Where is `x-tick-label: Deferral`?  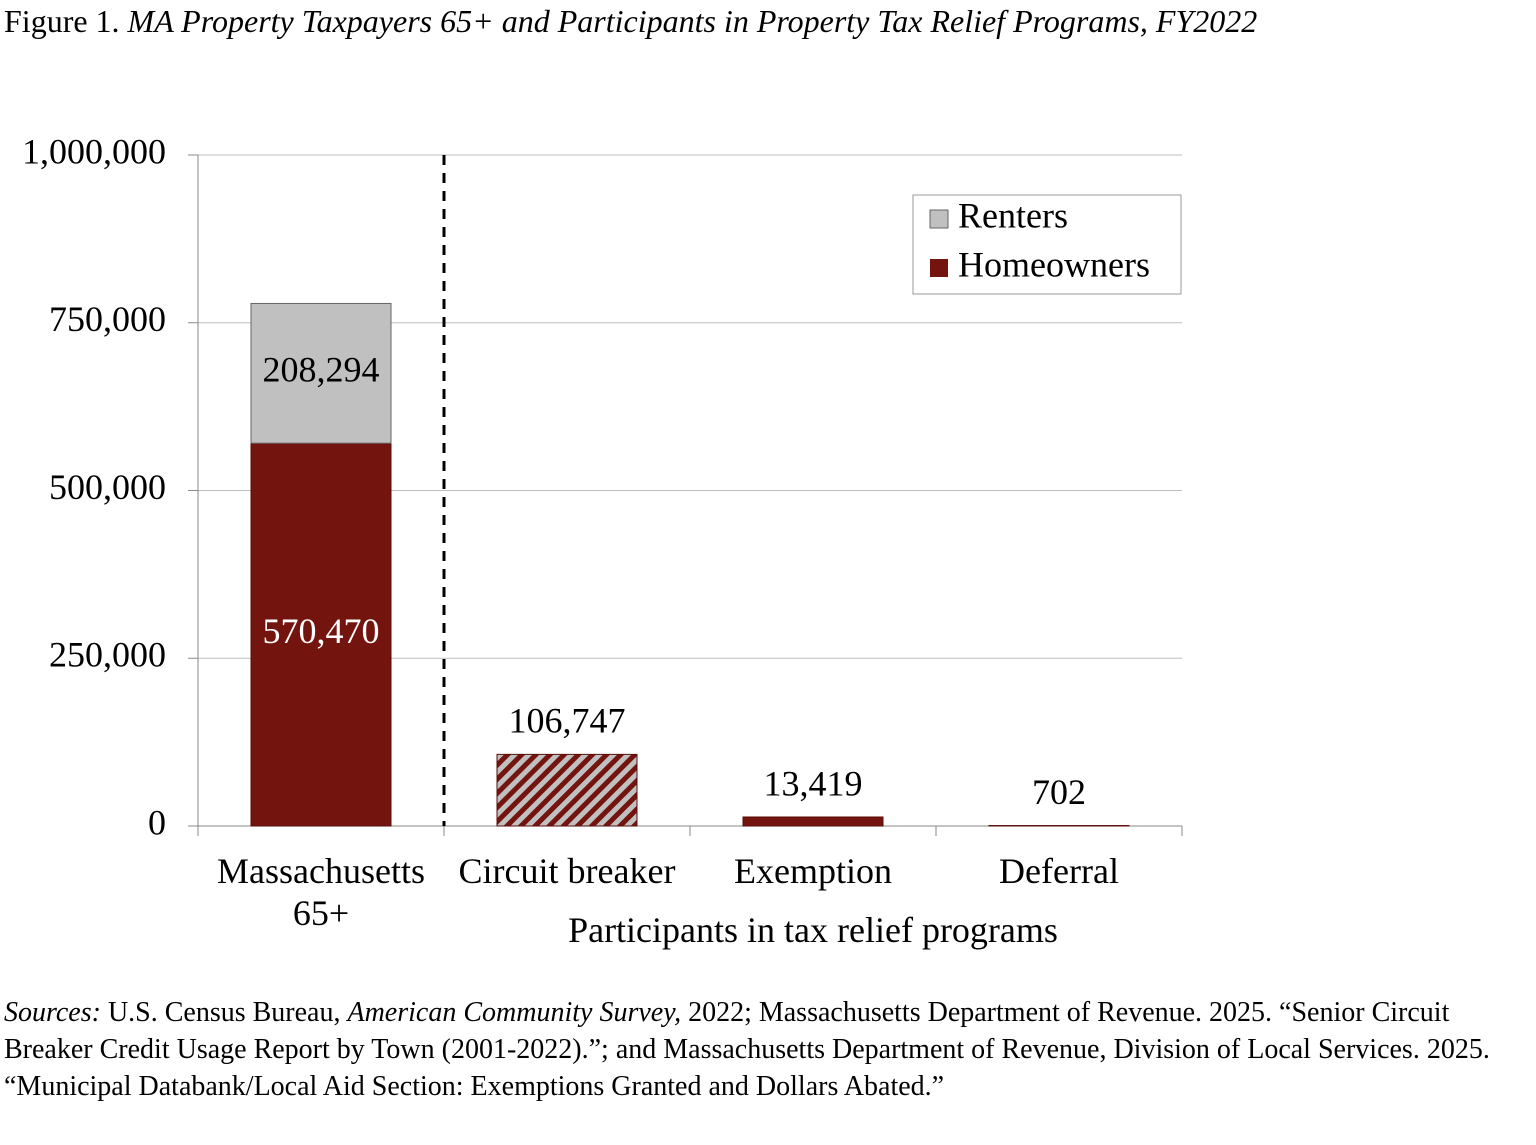
x-tick-label: Deferral is located at coordinates (1059, 871).